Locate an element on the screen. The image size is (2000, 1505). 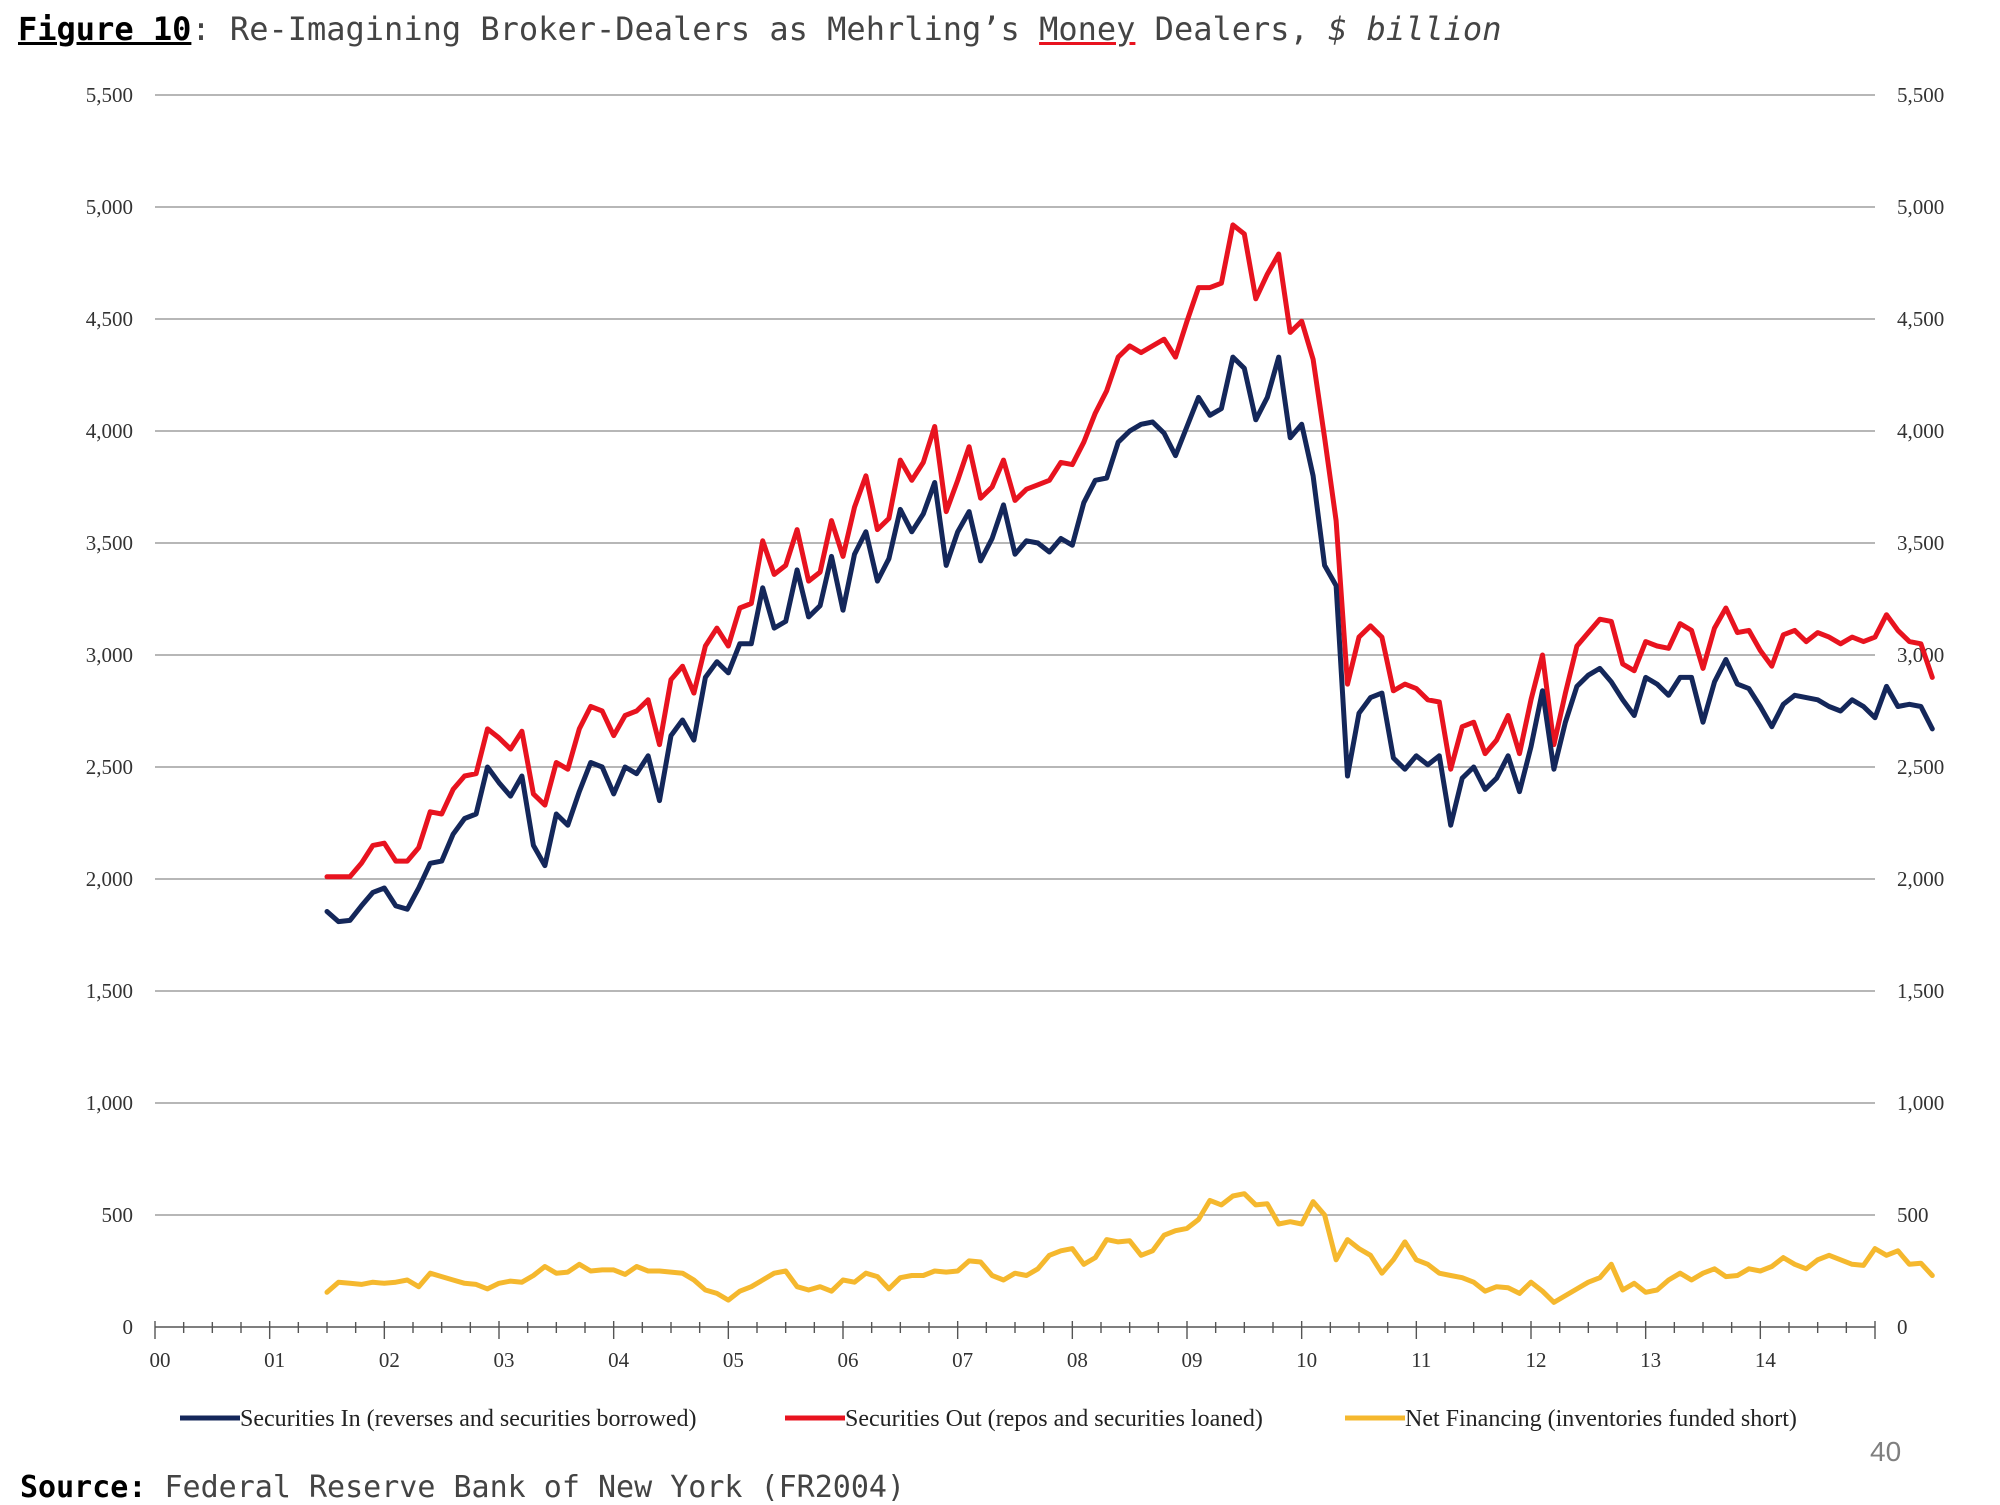
x-tick-label: 02 is located at coordinates (389, 1360).